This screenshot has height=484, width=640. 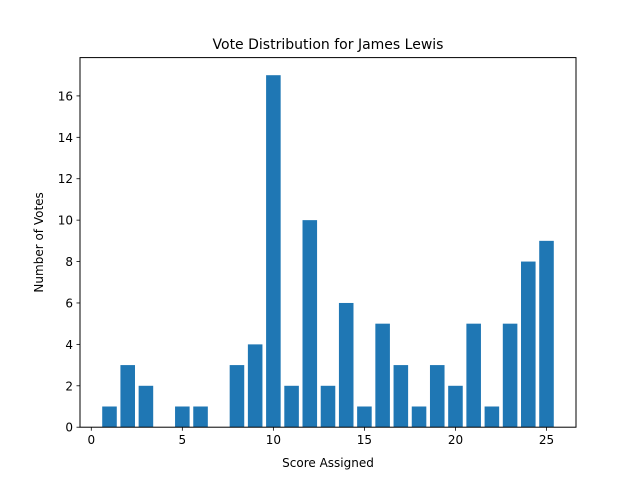 What do you see at coordinates (364, 440) in the screenshot?
I see `x-tick-label: 15` at bounding box center [364, 440].